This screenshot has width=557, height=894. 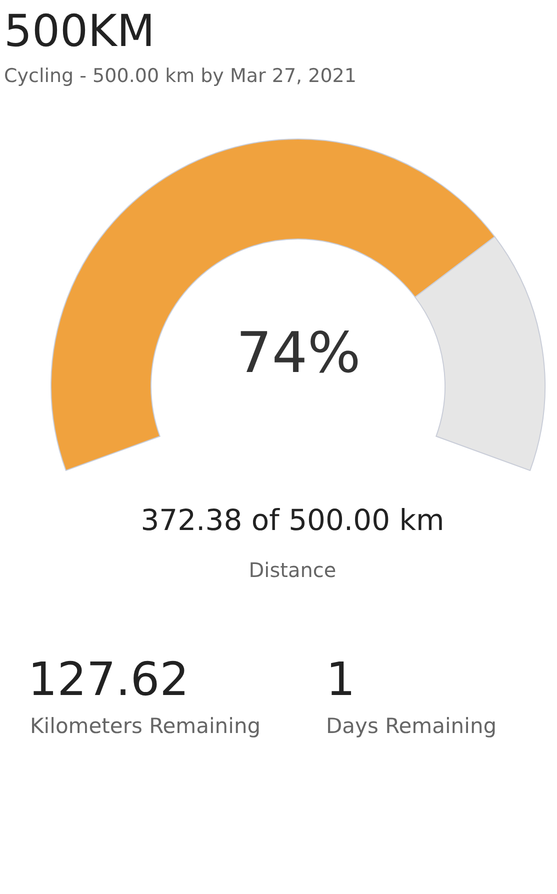 I want to click on text: Kilometers Remaining, so click(x=146, y=727).